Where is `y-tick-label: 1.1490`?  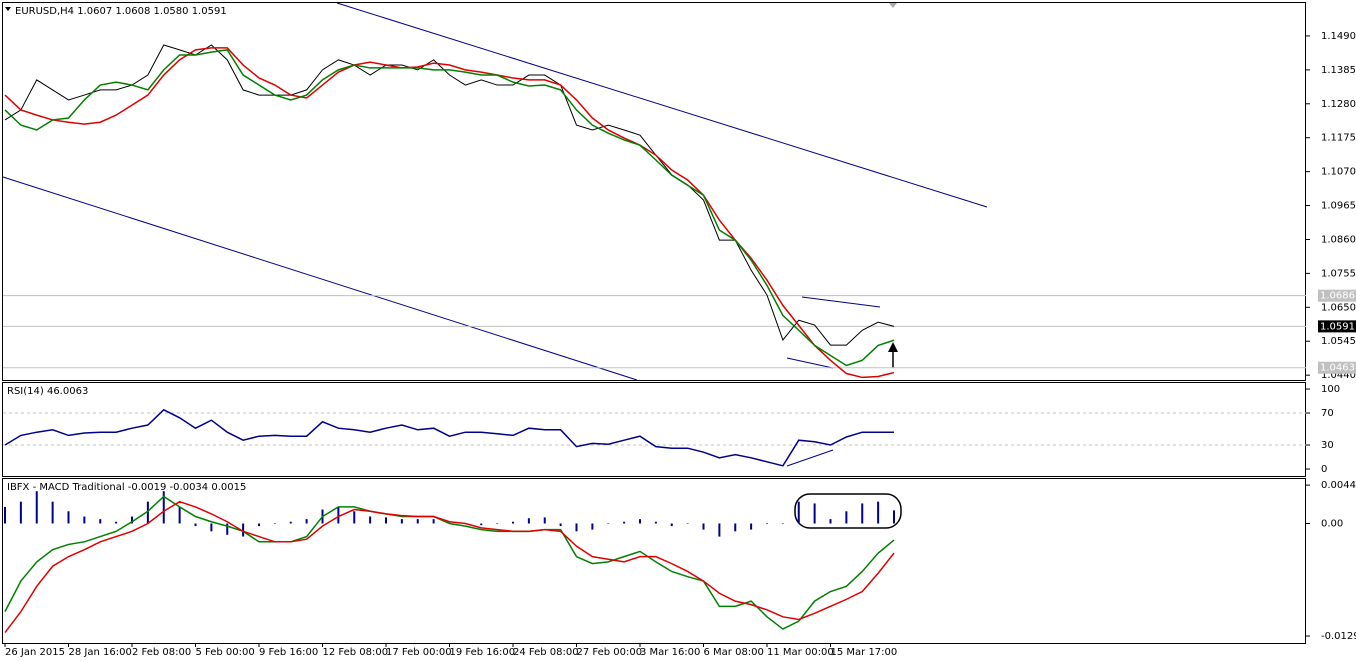
y-tick-label: 1.1490 is located at coordinates (1338, 36).